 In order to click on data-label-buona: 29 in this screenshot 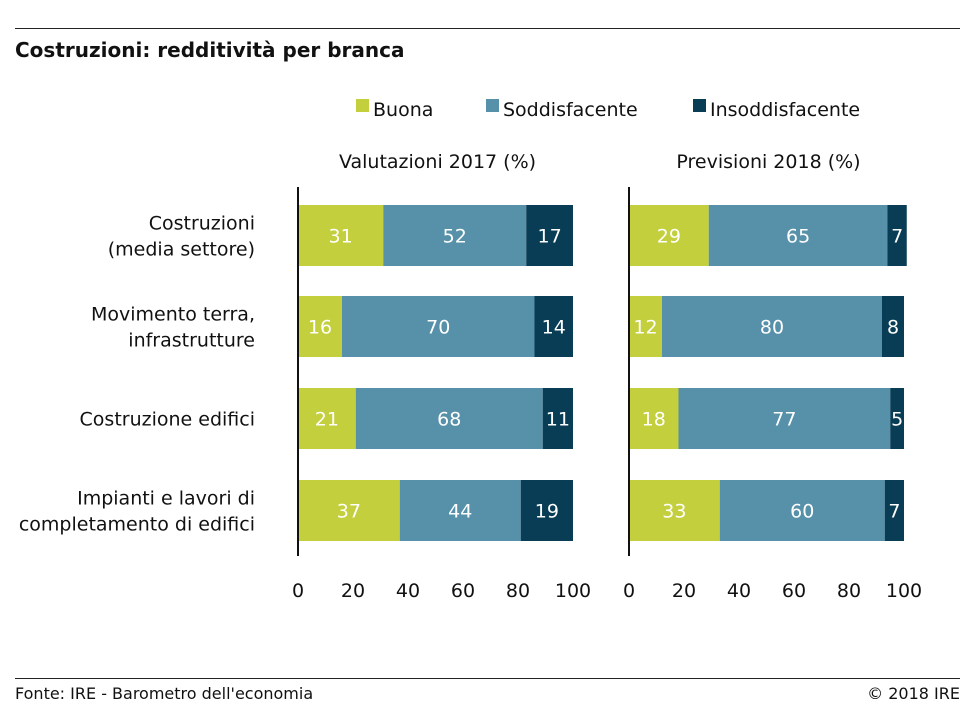, I will do `click(669, 237)`.